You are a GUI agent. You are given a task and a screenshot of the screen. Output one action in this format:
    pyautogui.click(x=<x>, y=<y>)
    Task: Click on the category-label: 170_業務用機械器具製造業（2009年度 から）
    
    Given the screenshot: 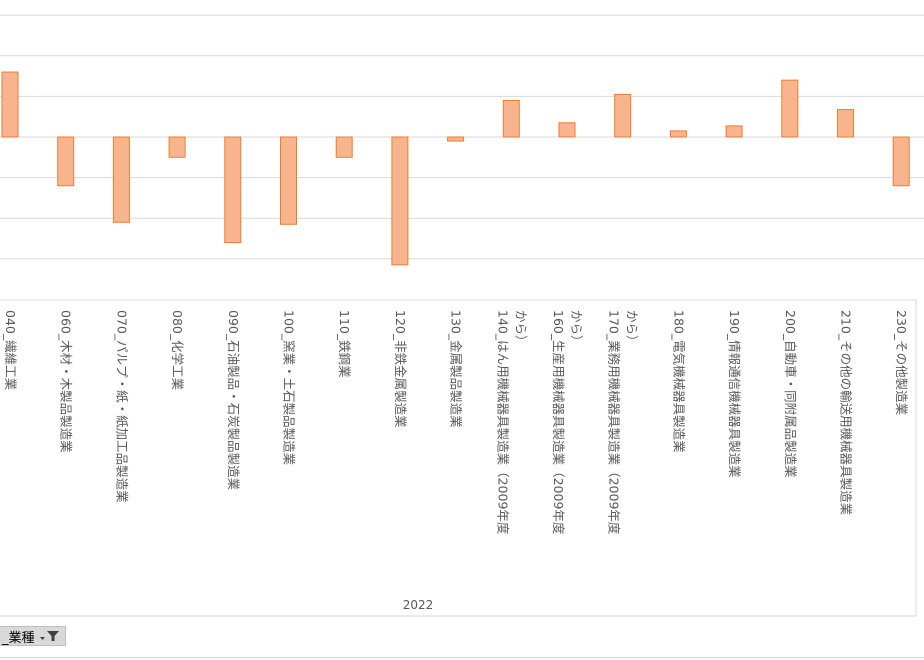 What is the action you would take?
    pyautogui.click(x=623, y=422)
    